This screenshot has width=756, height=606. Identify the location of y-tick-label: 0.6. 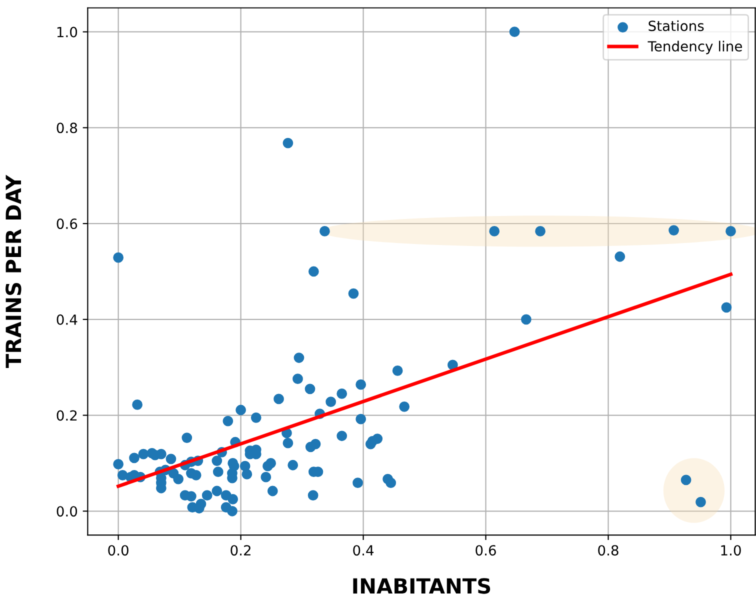
(67, 224).